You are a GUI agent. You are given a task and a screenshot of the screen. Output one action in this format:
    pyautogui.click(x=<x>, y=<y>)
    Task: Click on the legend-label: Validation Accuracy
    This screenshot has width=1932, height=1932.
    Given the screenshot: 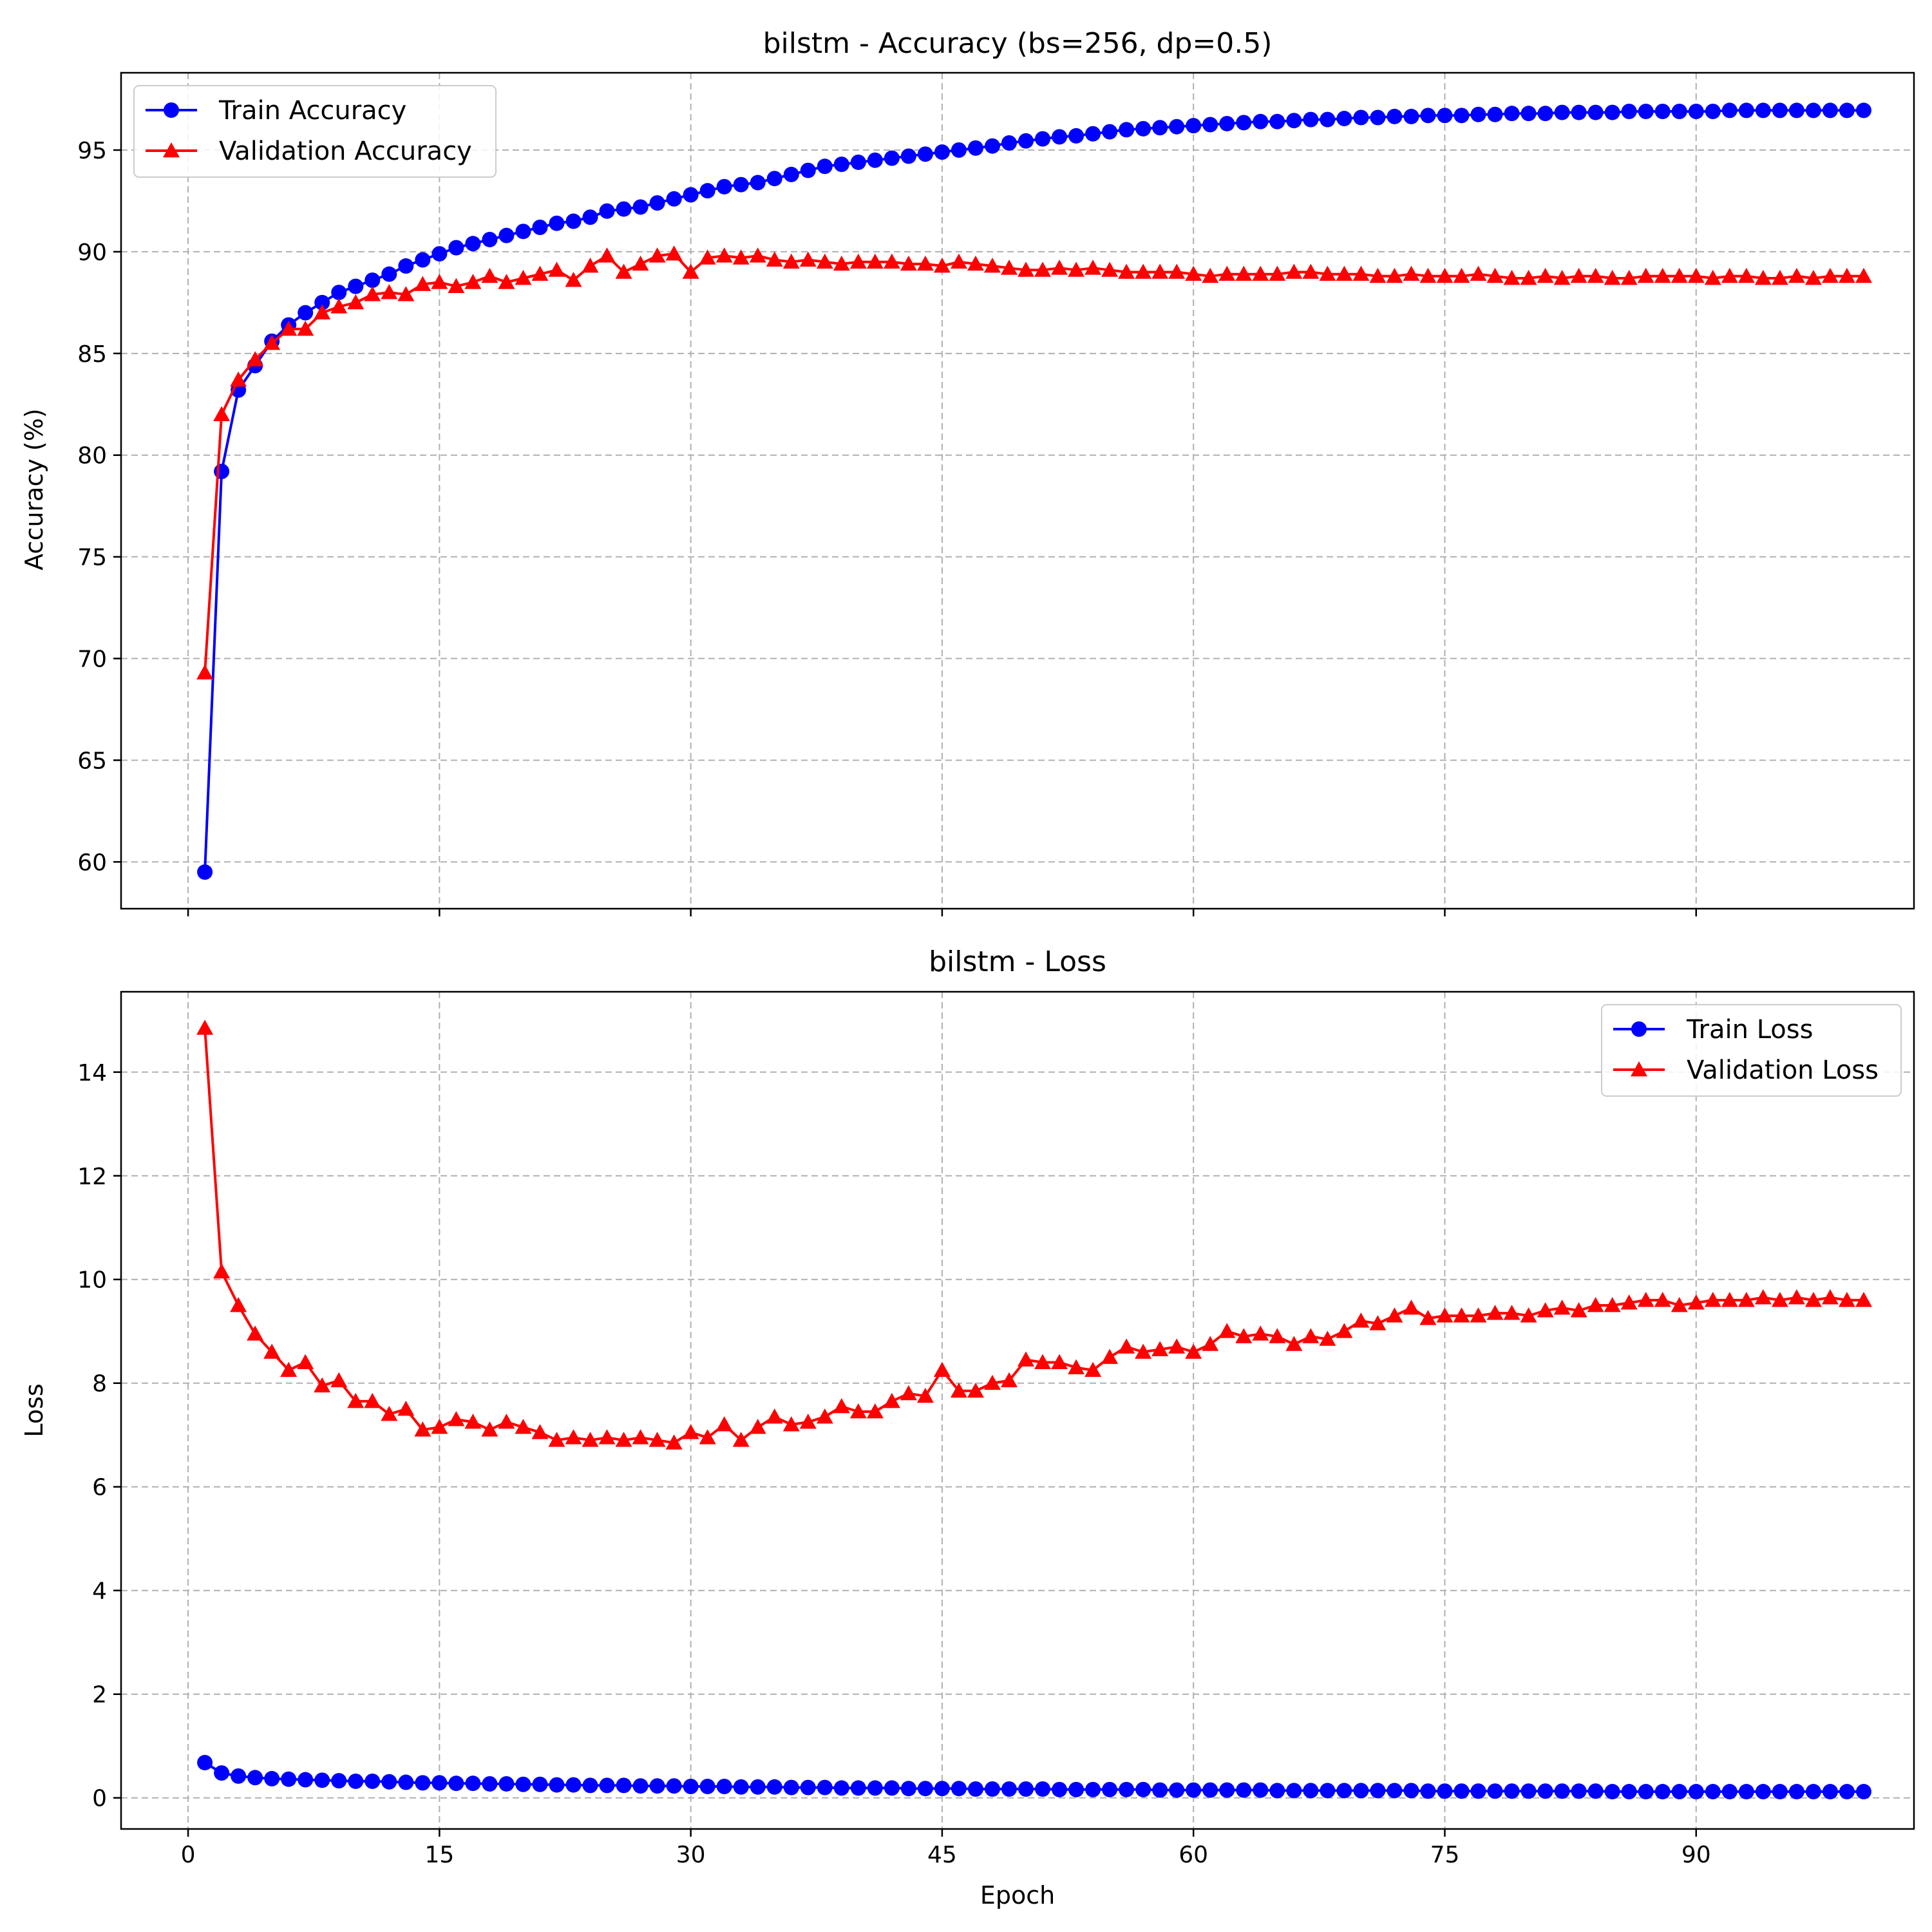 What is the action you would take?
    pyautogui.click(x=346, y=151)
    